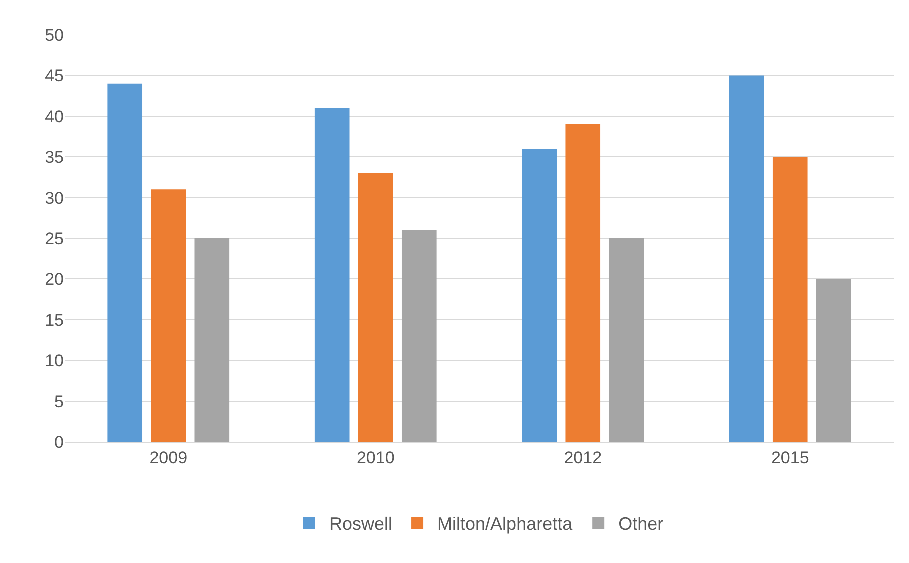 Image resolution: width=909 pixels, height=563 pixels. What do you see at coordinates (54, 280) in the screenshot?
I see `y-tick-label: 20` at bounding box center [54, 280].